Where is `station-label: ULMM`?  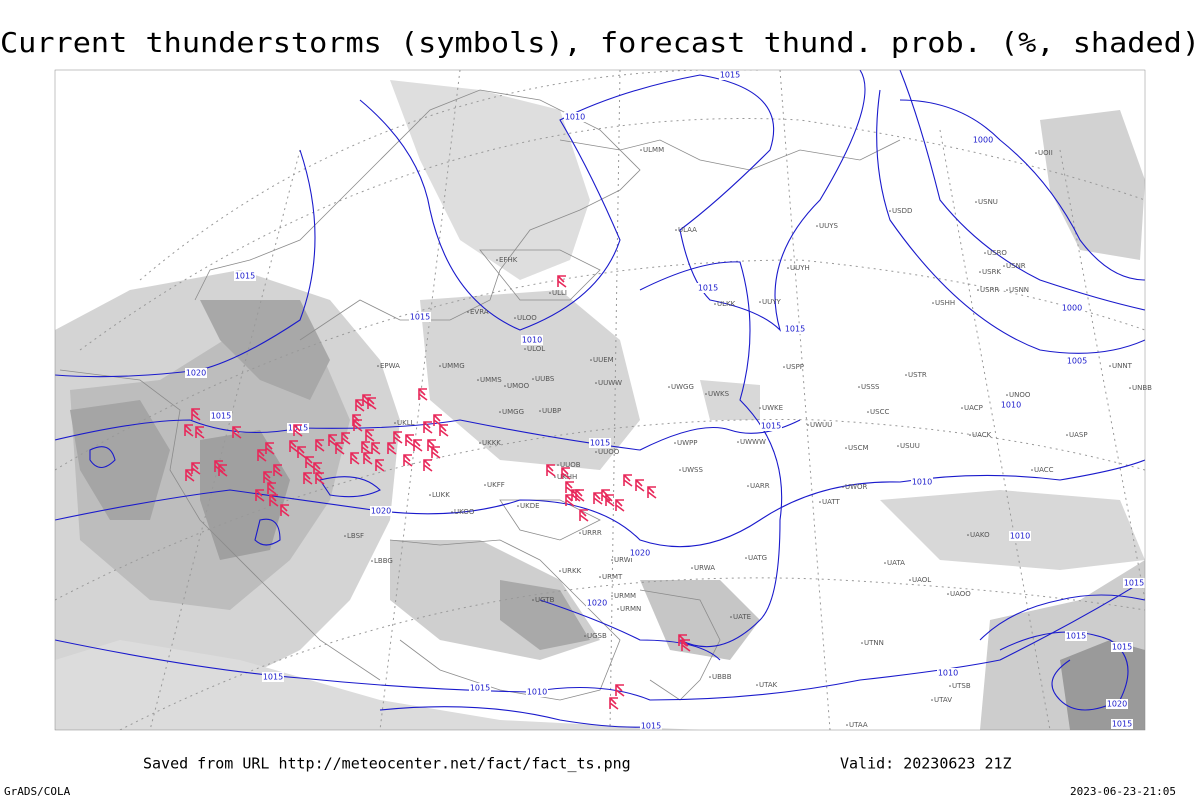
station-label: ULMM is located at coordinates (653, 150).